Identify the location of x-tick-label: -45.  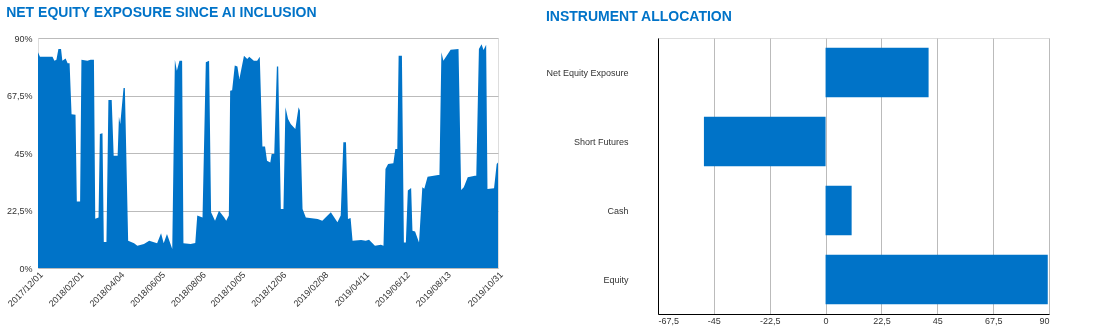
(714, 320).